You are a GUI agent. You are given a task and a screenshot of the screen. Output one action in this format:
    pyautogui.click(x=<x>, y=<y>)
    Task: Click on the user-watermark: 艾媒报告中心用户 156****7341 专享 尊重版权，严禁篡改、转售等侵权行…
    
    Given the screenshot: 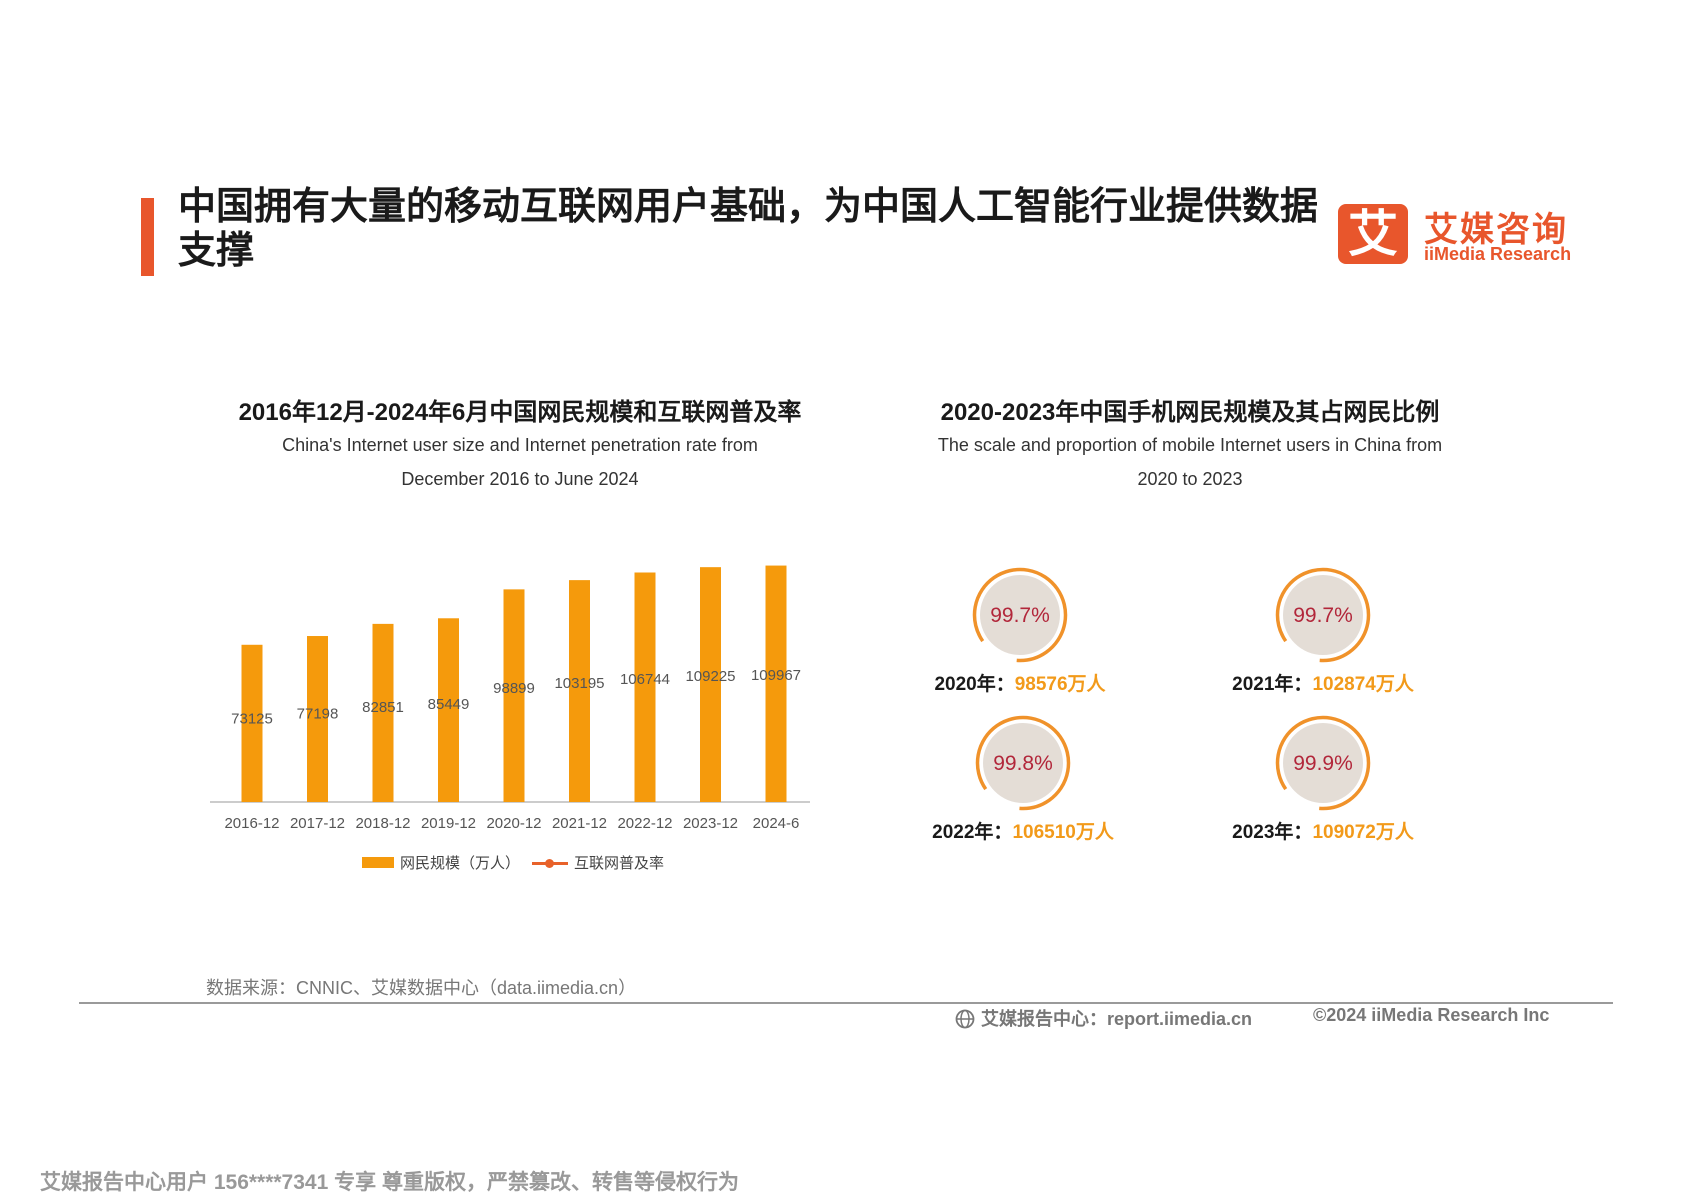 What is the action you would take?
    pyautogui.click(x=389, y=1182)
    